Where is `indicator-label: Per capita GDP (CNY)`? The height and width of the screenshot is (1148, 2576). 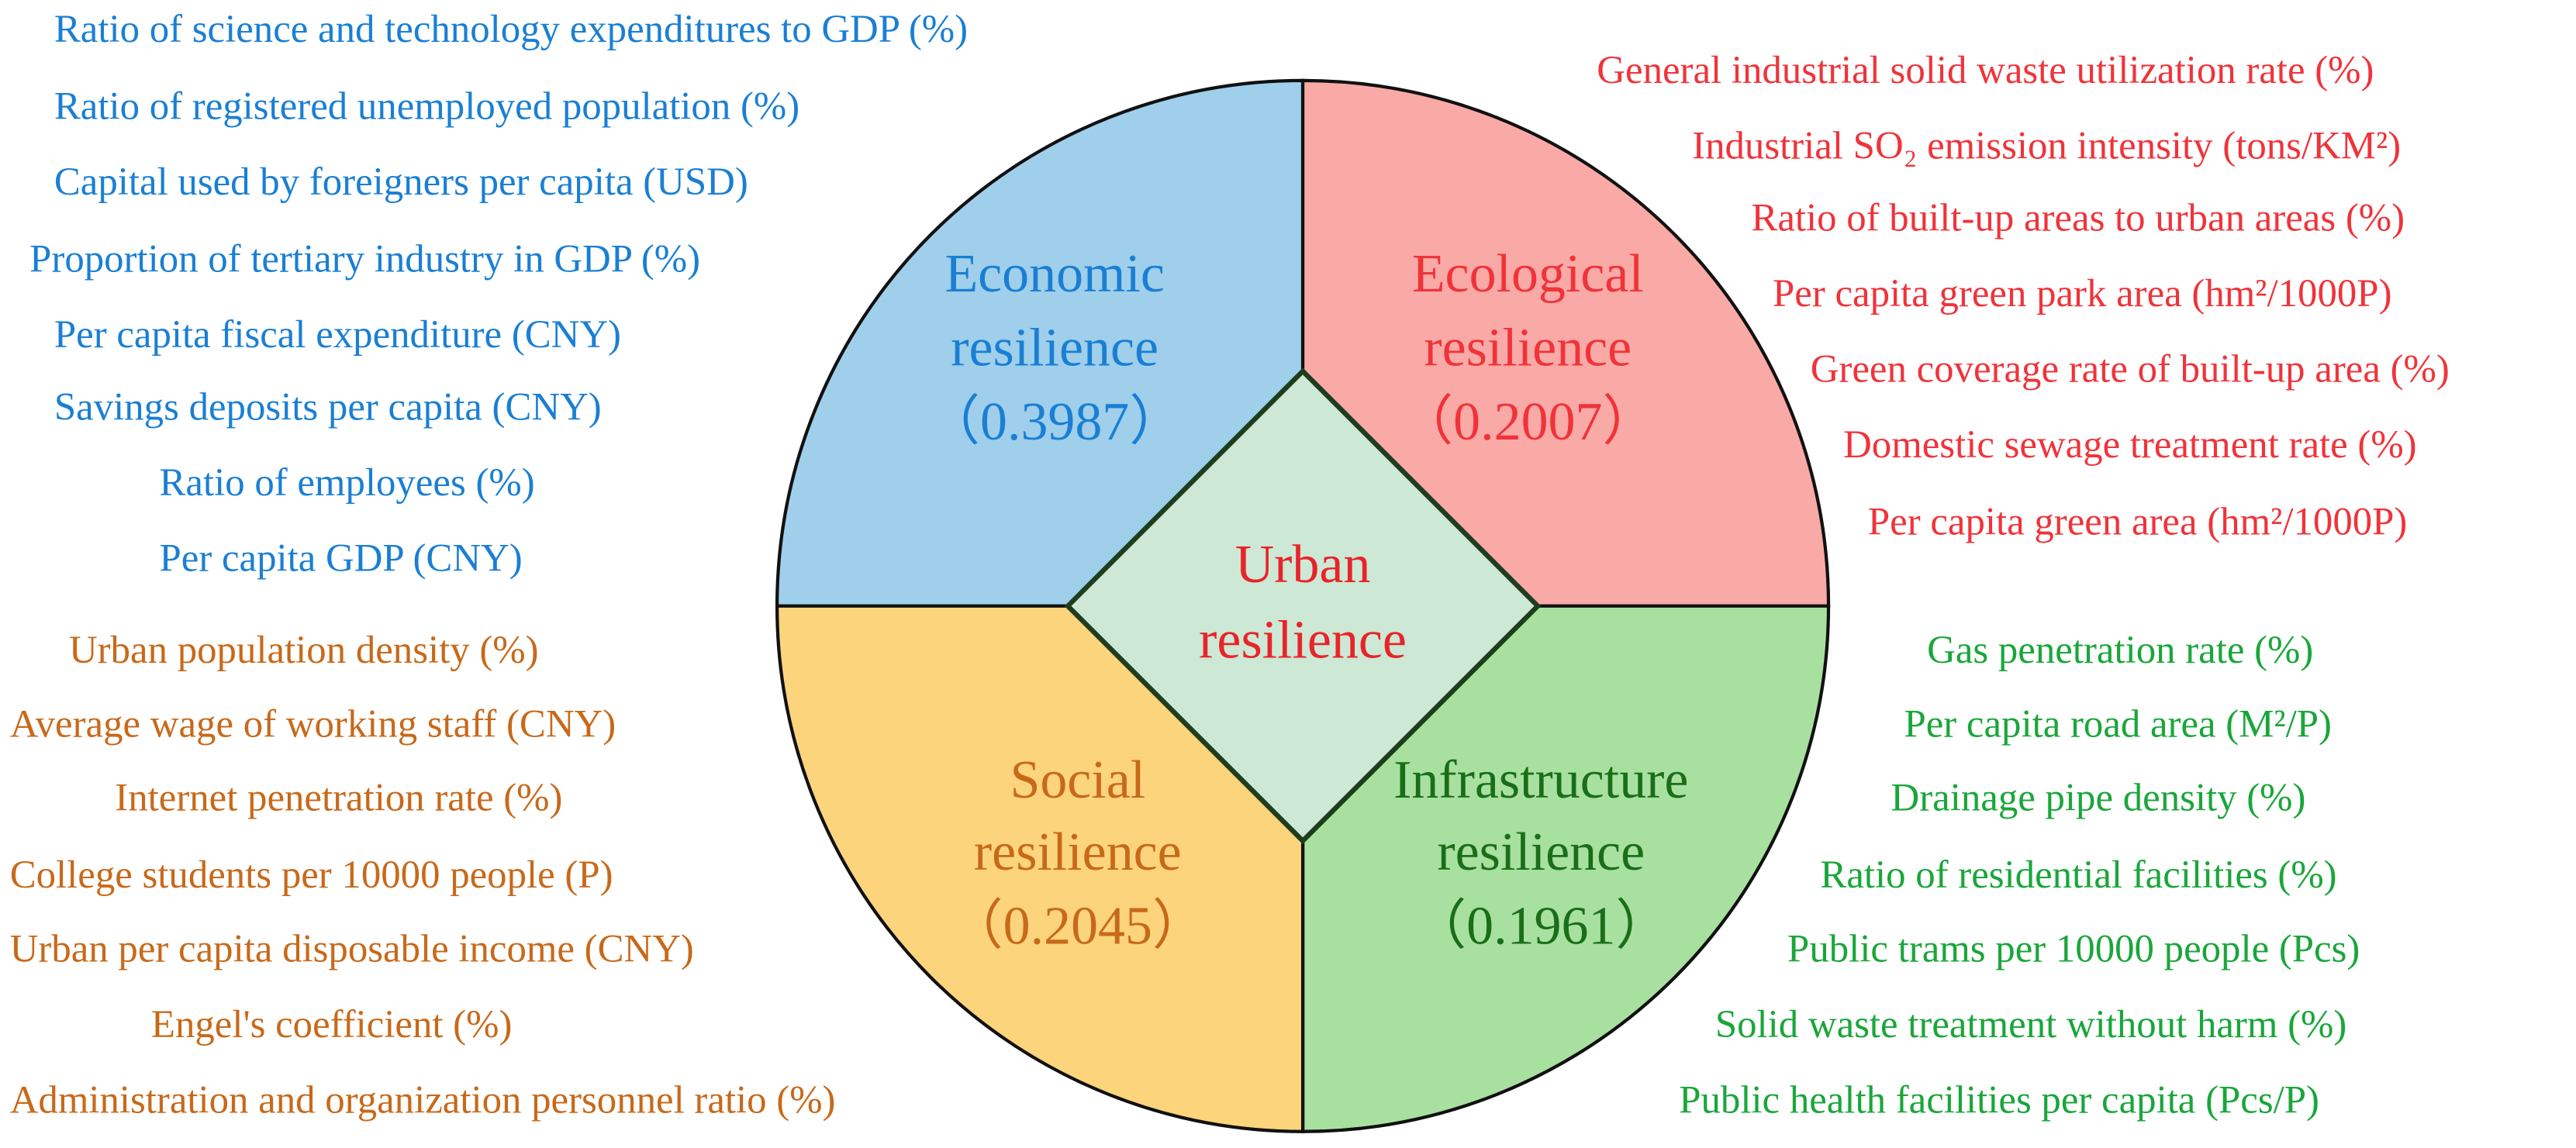
indicator-label: Per capita GDP (CNY) is located at coordinates (342, 557).